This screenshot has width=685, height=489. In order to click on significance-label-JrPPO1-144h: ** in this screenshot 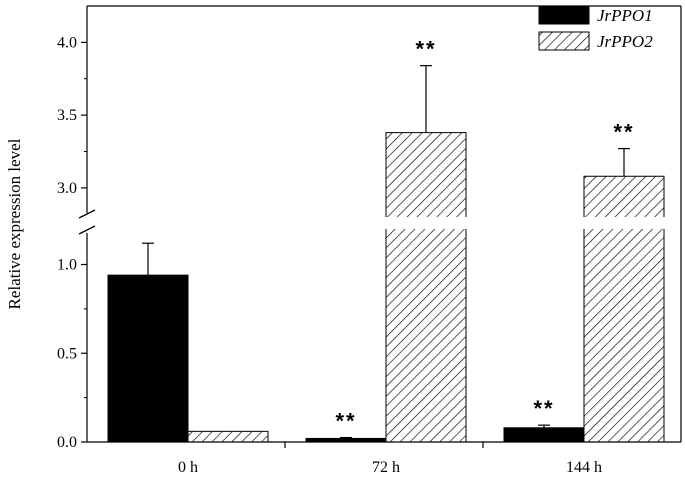, I will do `click(543, 408)`.